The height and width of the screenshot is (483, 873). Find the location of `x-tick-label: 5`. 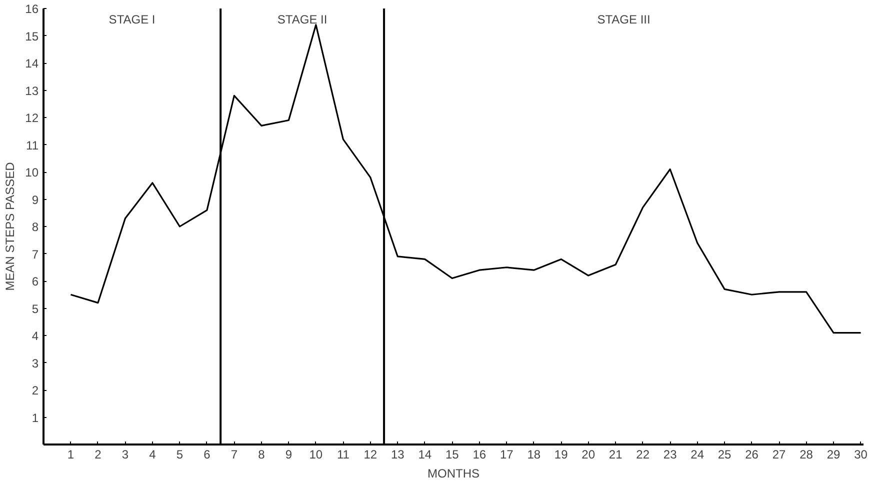

x-tick-label: 5 is located at coordinates (180, 455).